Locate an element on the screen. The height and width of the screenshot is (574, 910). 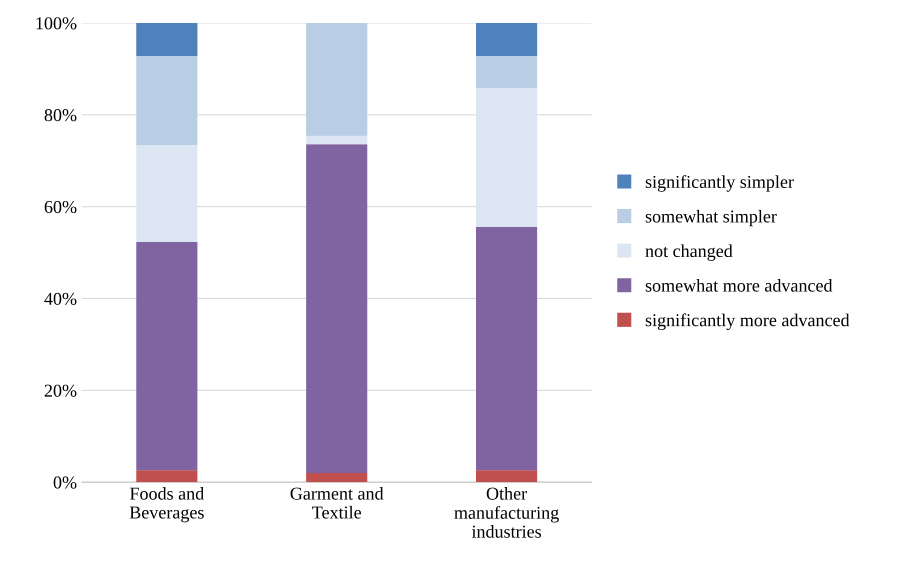
y-tick-label: 40% is located at coordinates (60, 298).